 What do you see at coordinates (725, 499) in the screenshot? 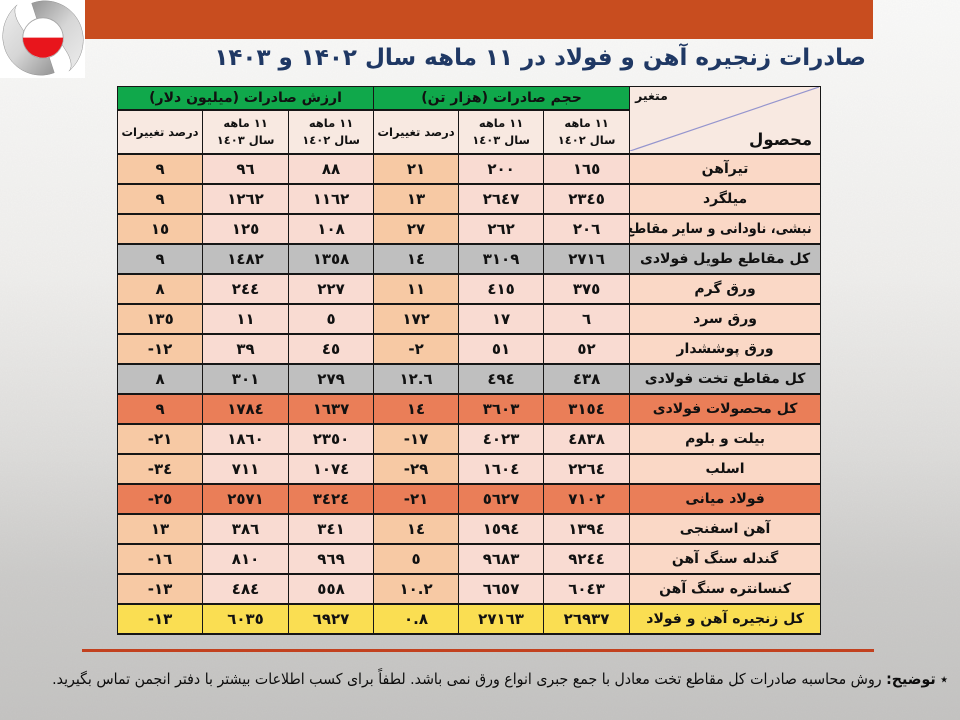
I see `product-name: فولاد میانی` at bounding box center [725, 499].